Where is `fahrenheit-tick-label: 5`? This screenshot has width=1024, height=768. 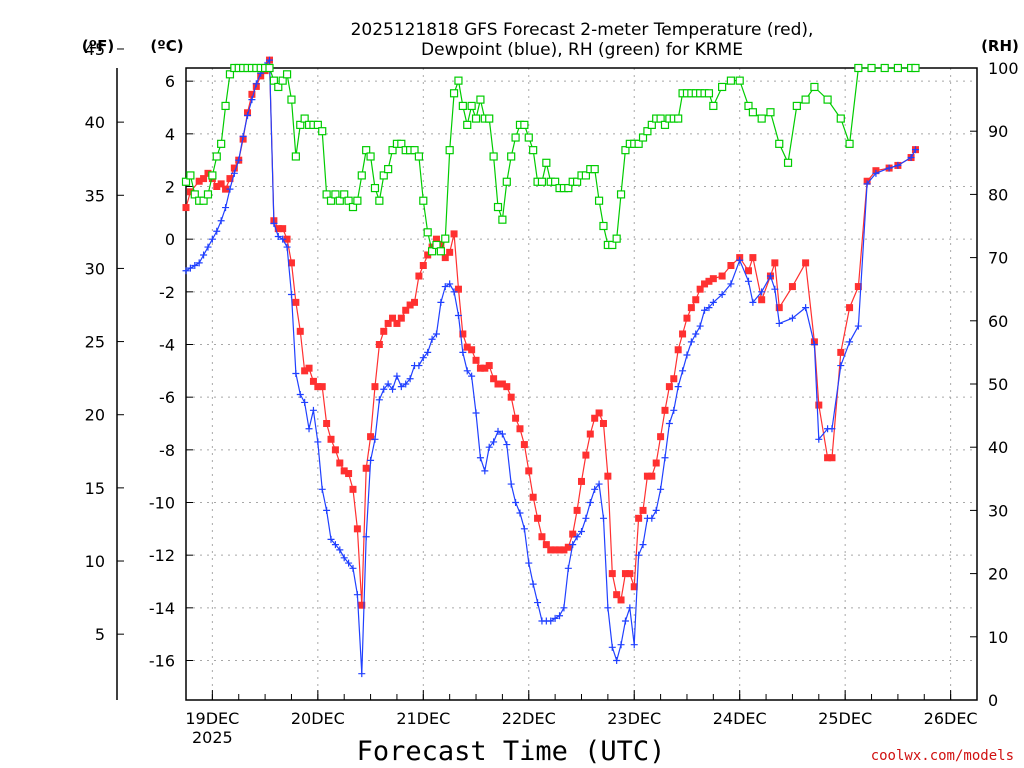
fahrenheit-tick-label: 5 is located at coordinates (100, 634).